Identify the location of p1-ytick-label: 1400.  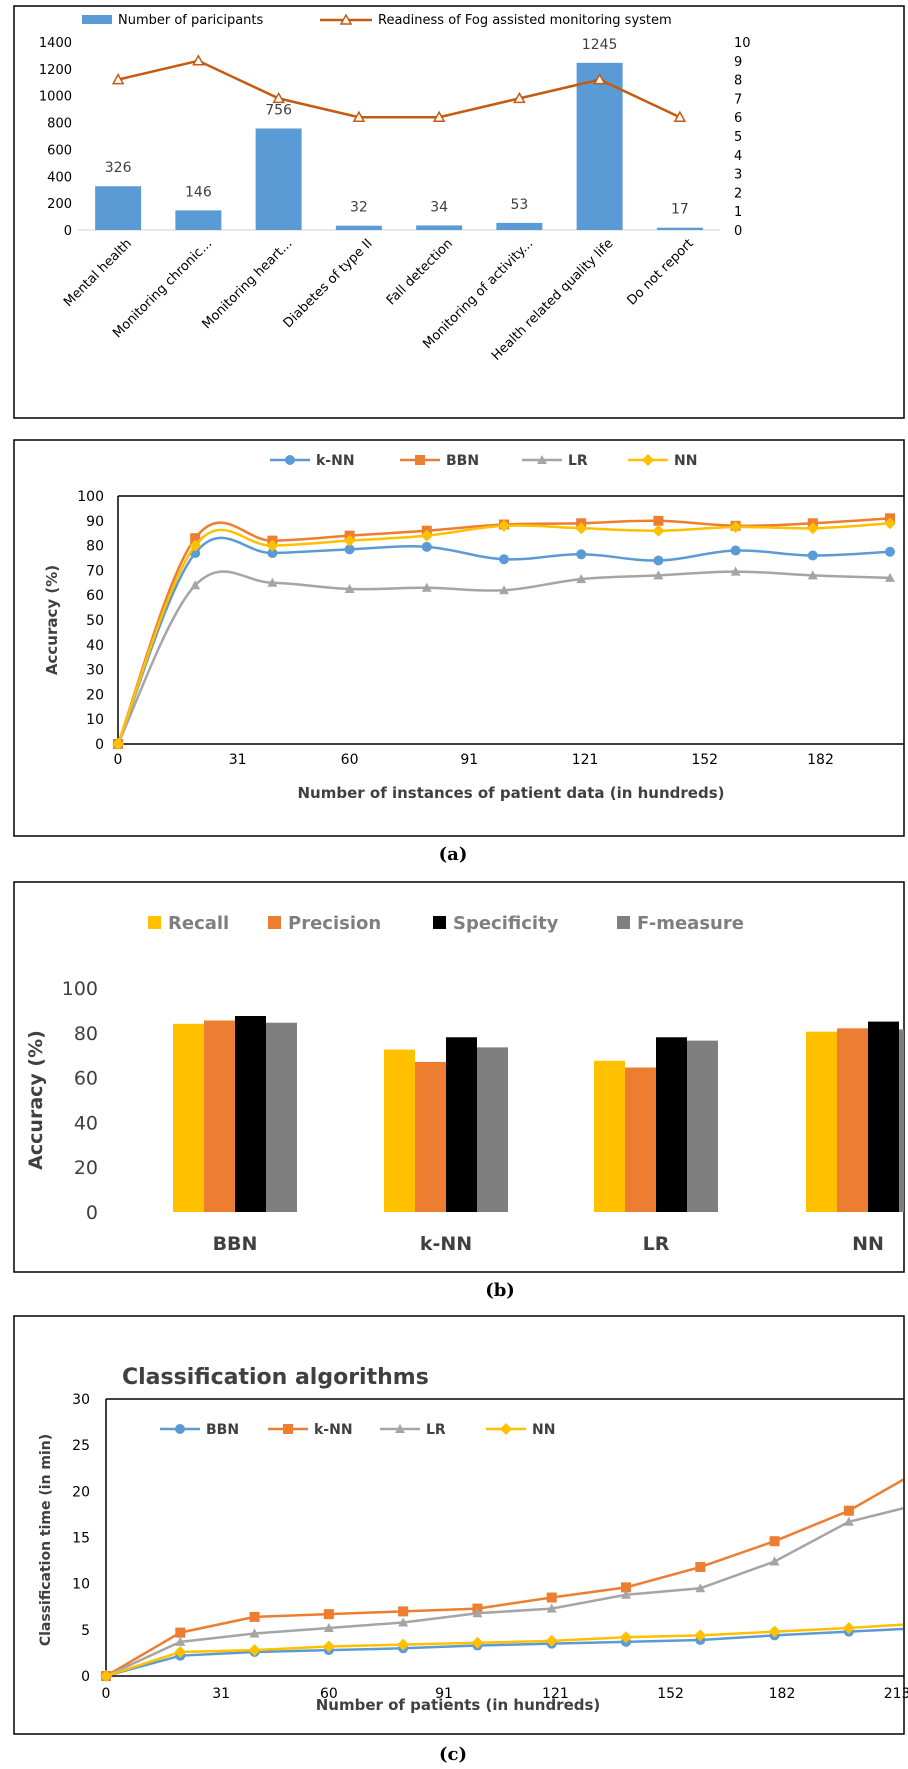
(55, 43).